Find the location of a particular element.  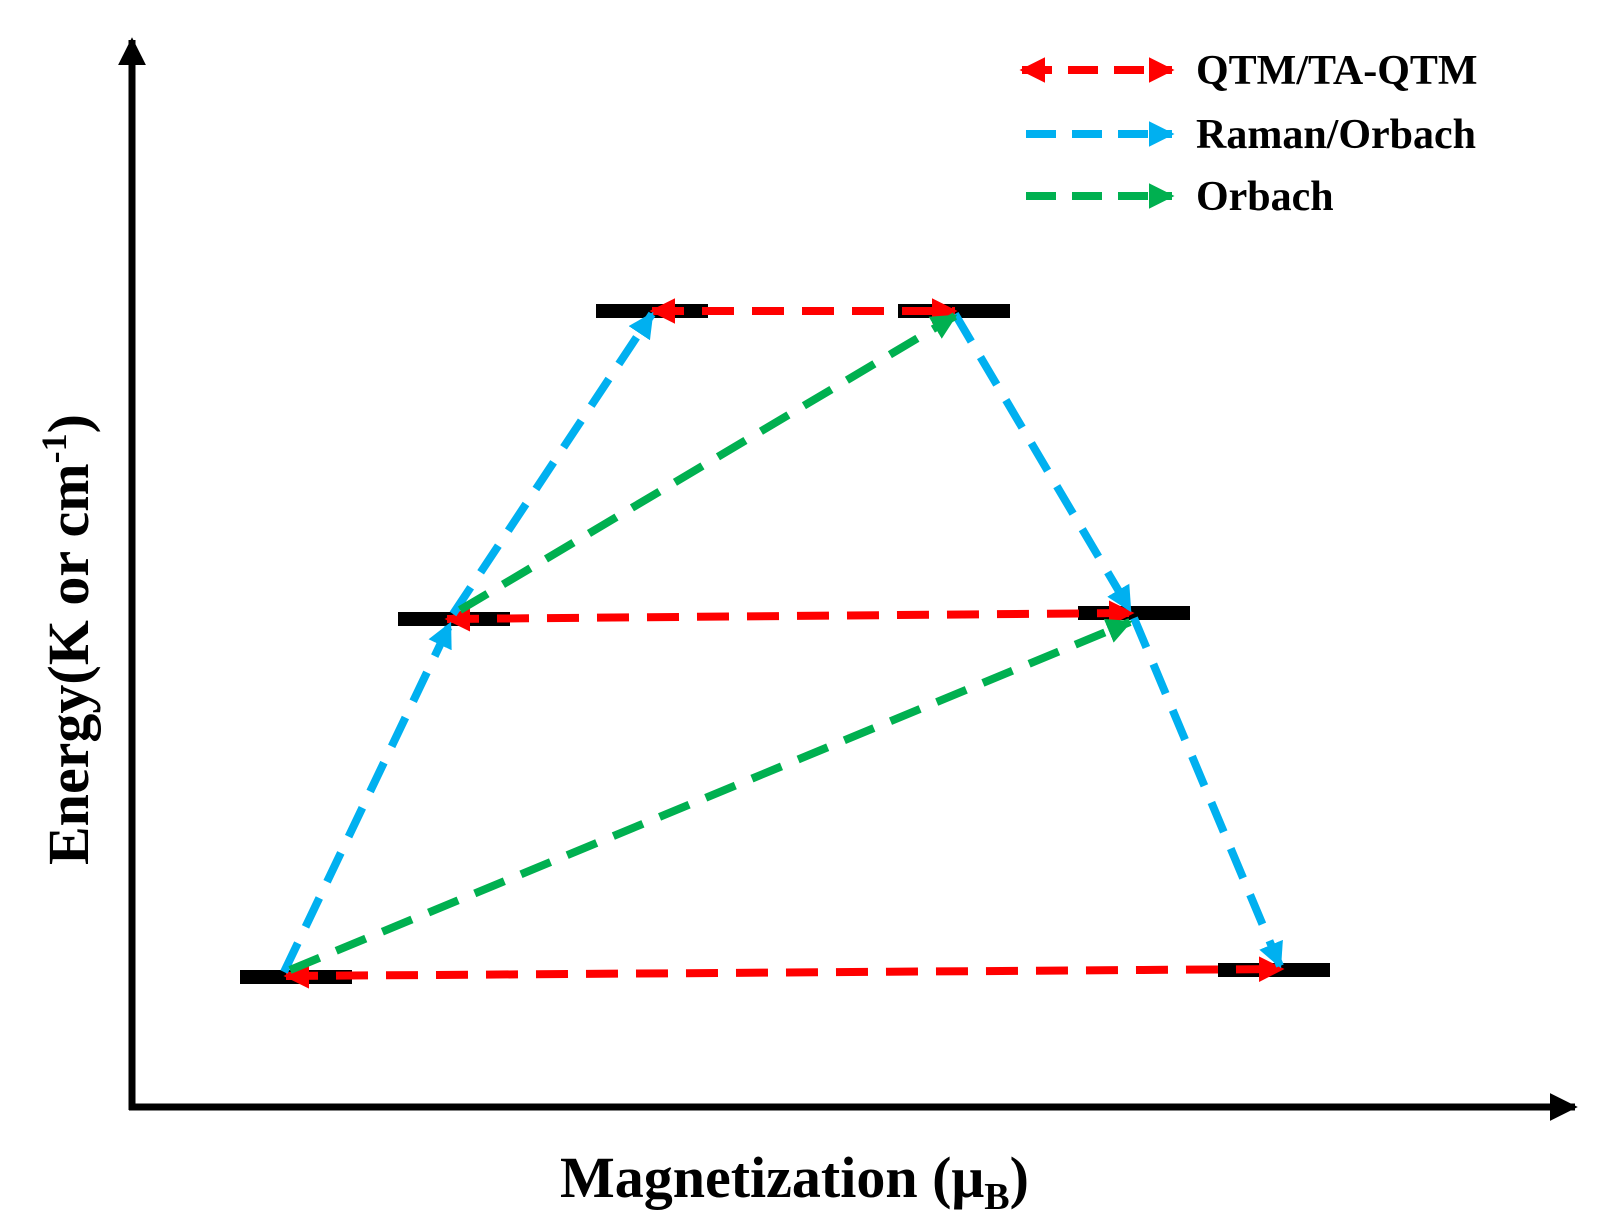

legend-item-orbach: Orbach is located at coordinates (1180, 197).